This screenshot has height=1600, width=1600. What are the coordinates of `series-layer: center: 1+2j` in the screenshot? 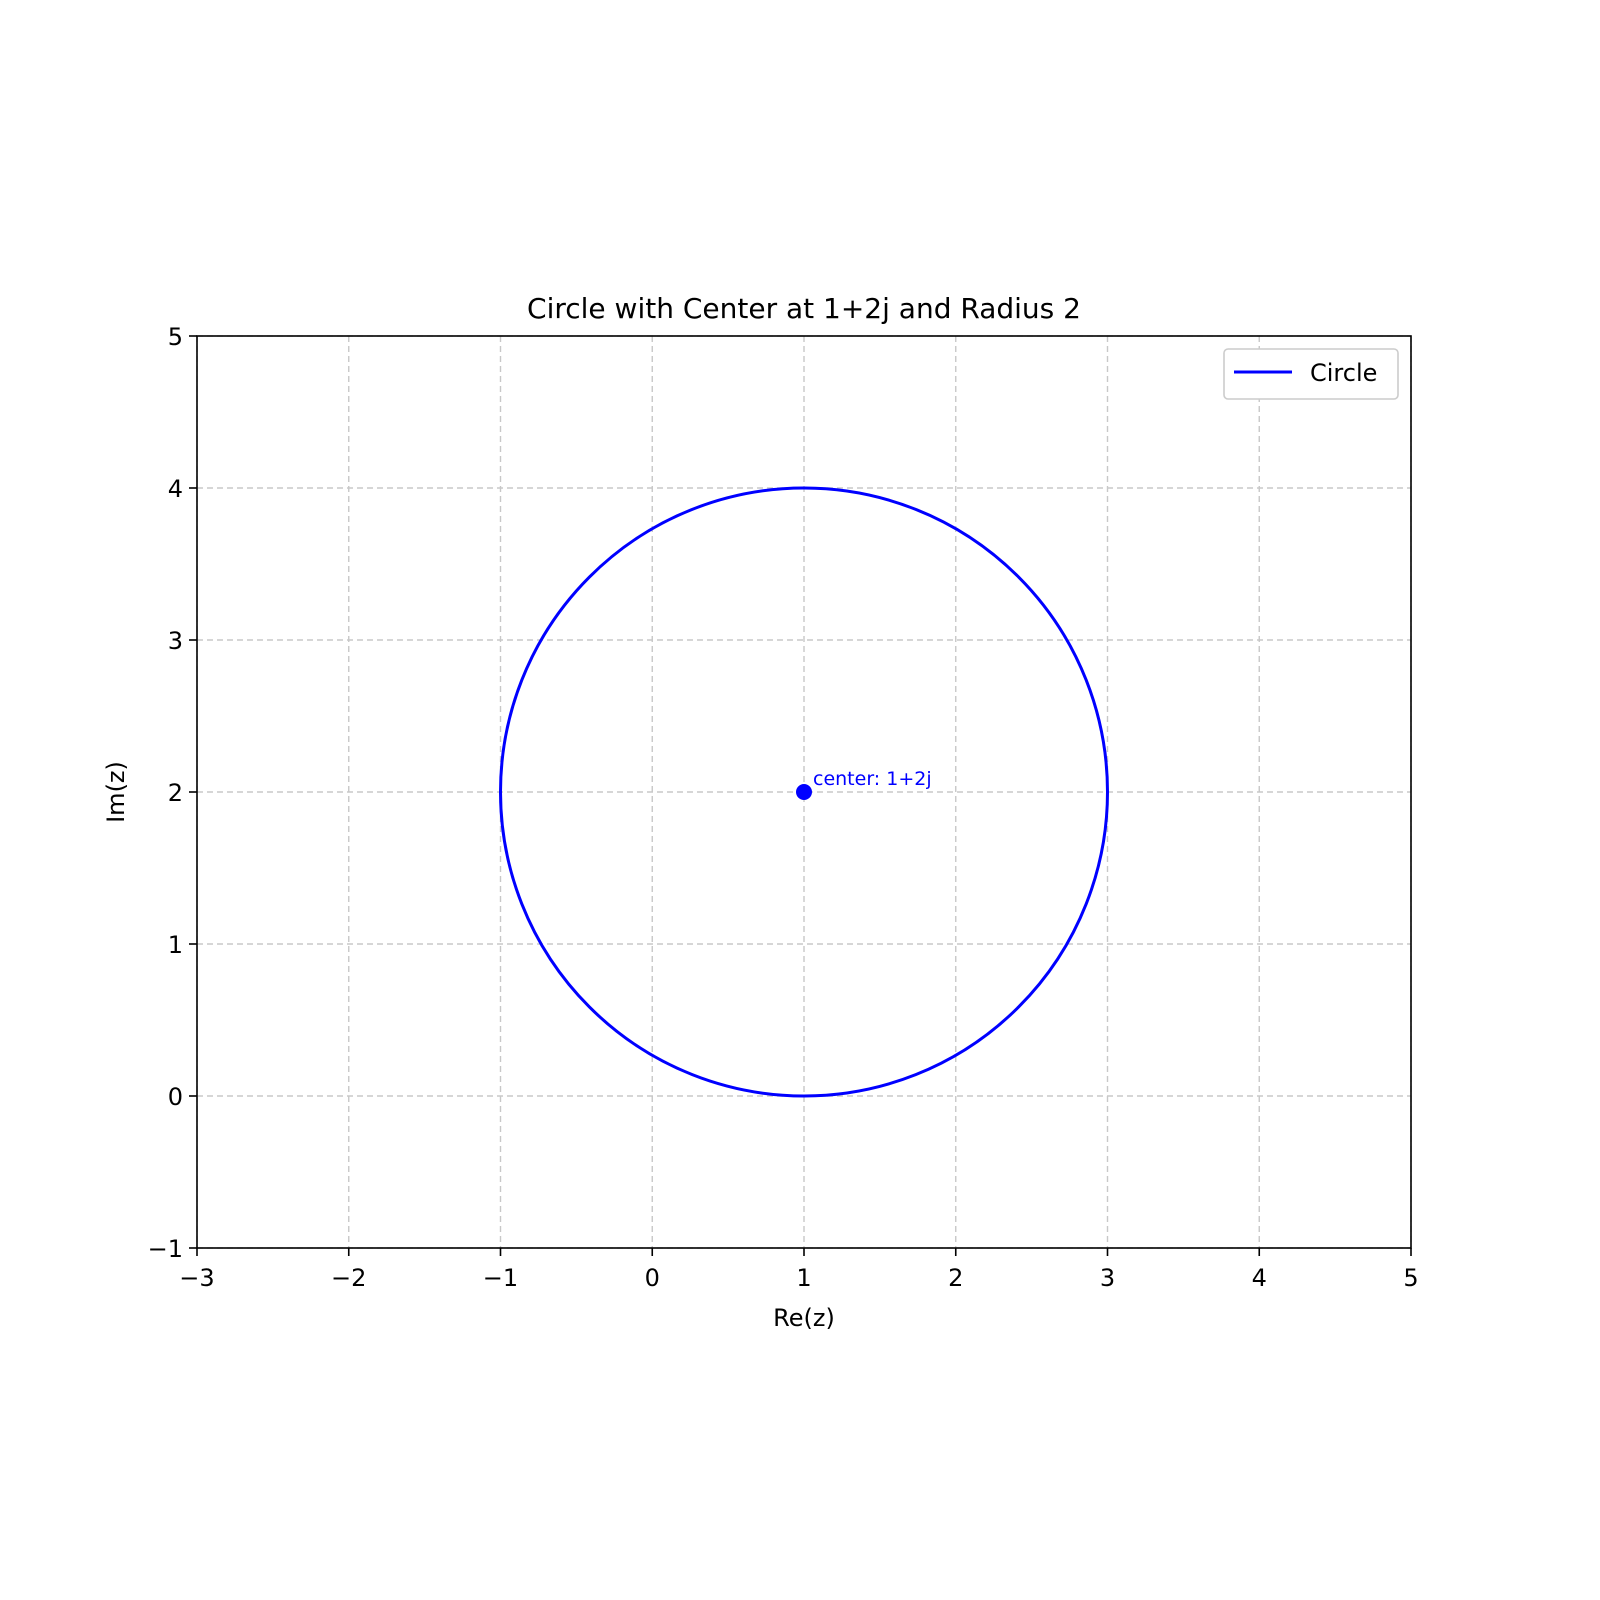 It's located at (804, 792).